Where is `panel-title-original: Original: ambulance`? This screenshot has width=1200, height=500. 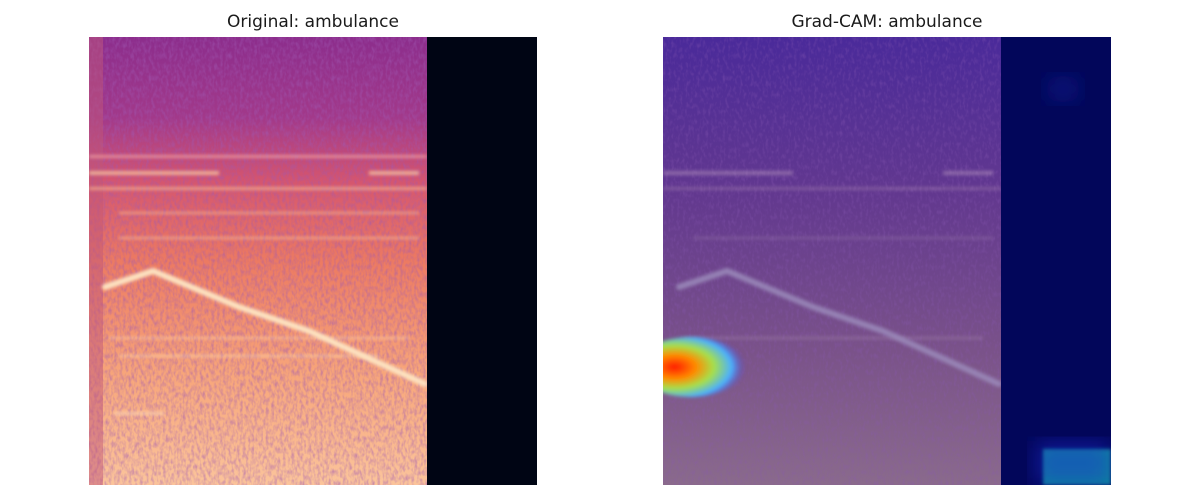
panel-title-original: Original: ambulance is located at coordinates (313, 22).